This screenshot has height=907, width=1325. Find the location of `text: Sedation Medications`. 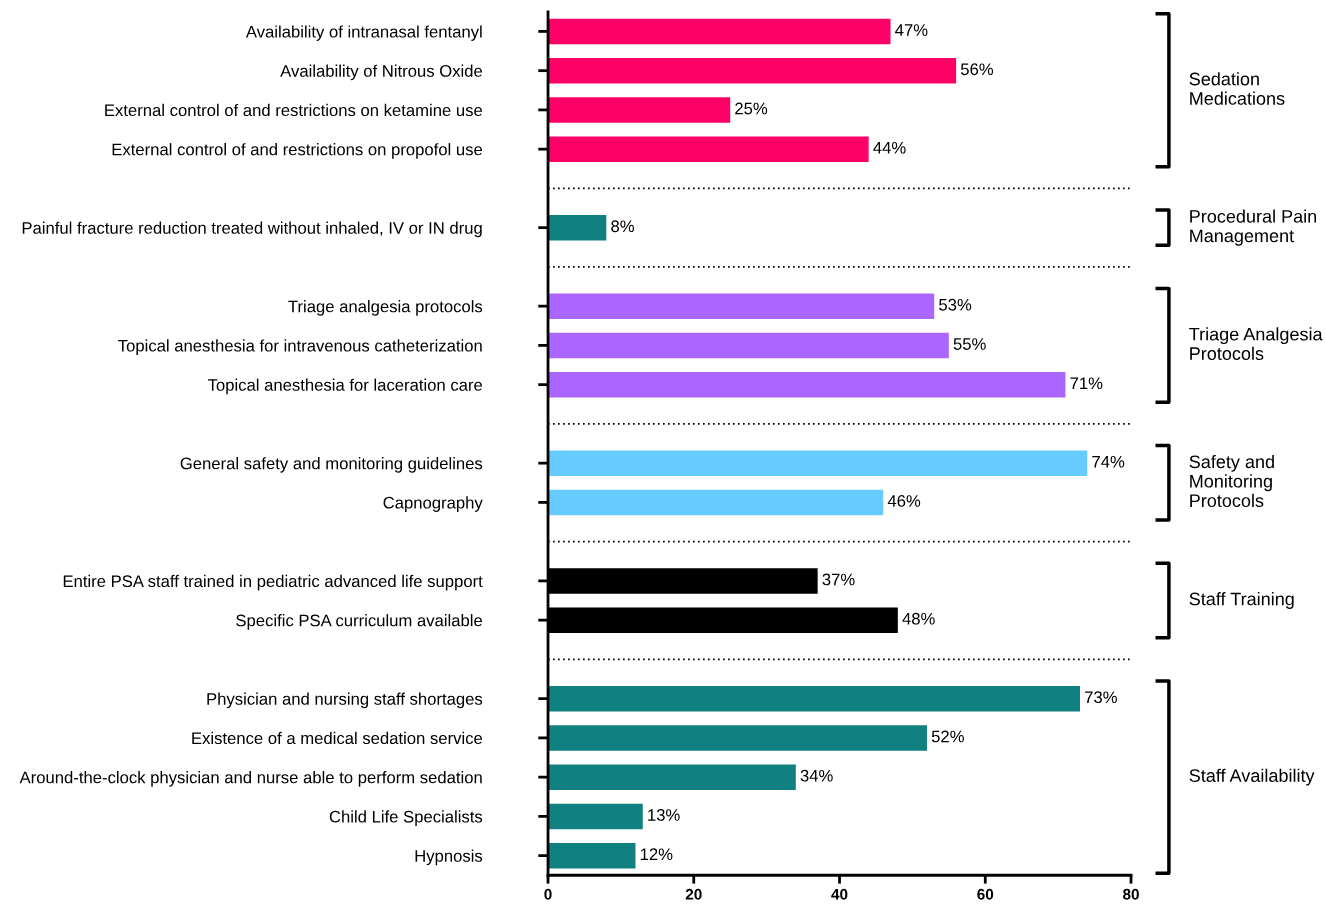

text: Sedation Medications is located at coordinates (1237, 88).